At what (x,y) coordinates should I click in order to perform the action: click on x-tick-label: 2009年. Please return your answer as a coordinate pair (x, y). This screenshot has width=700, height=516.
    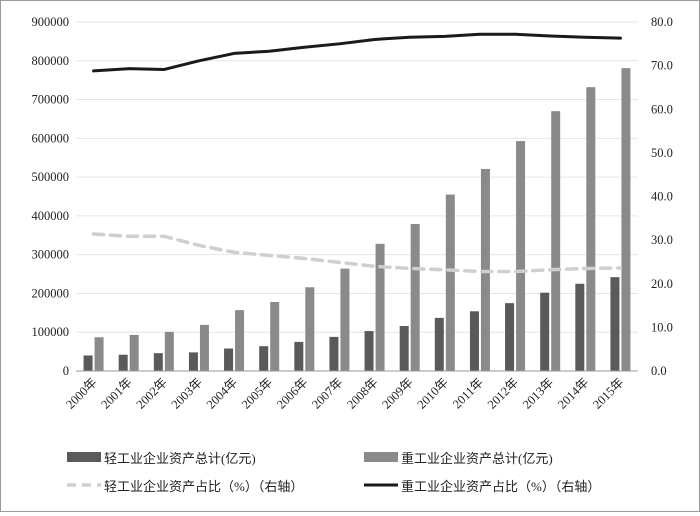
    Looking at the image, I should click on (397, 393).